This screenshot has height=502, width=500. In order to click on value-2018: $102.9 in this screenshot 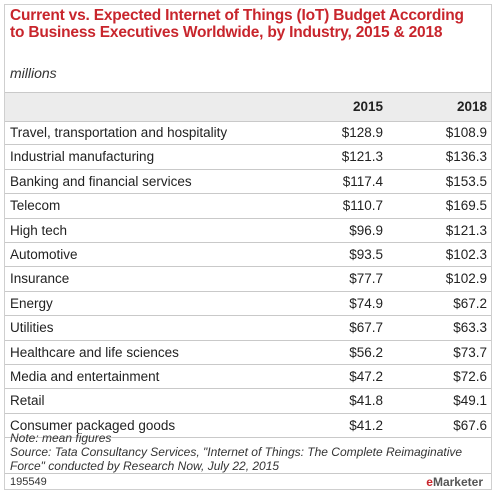, I will do `click(466, 279)`.